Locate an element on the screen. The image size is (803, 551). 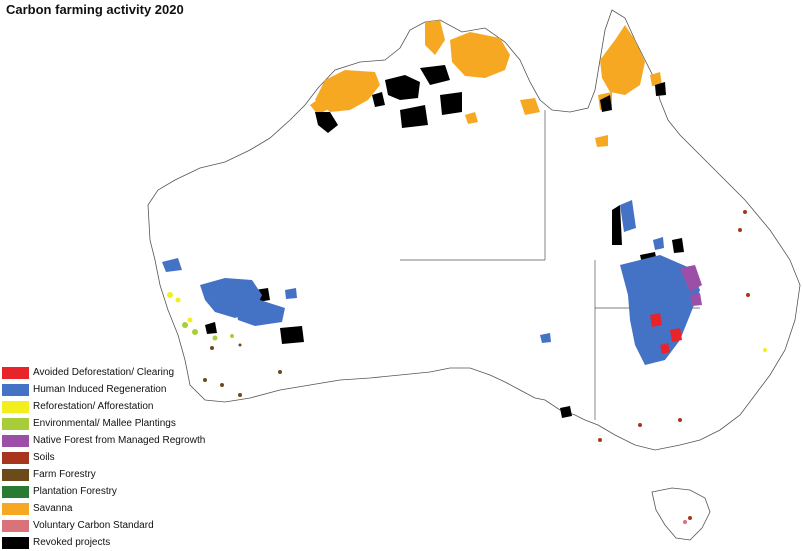
legend-label: Avoided Deforestation/ Clearing is located at coordinates (104, 372).